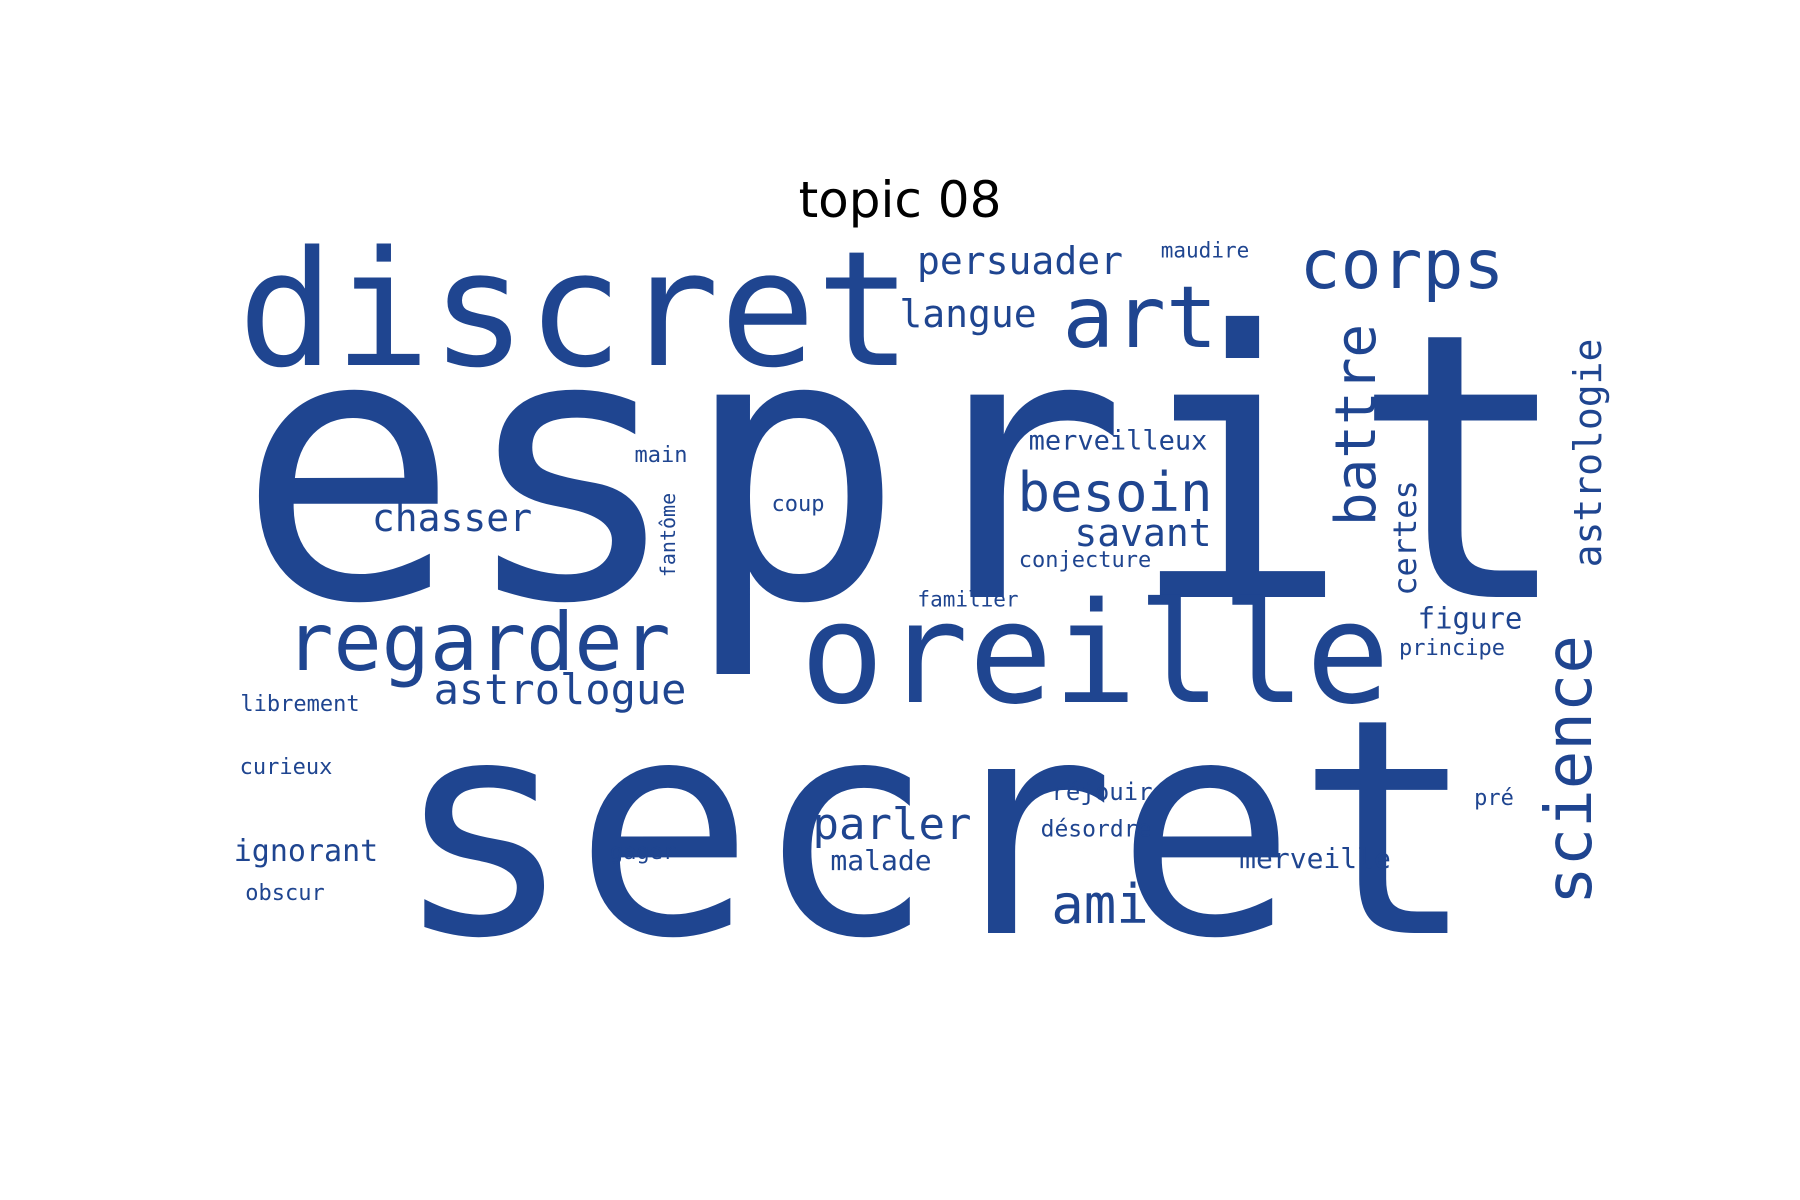 The image size is (1800, 1200). I want to click on word-certes: certes, so click(1405, 538).